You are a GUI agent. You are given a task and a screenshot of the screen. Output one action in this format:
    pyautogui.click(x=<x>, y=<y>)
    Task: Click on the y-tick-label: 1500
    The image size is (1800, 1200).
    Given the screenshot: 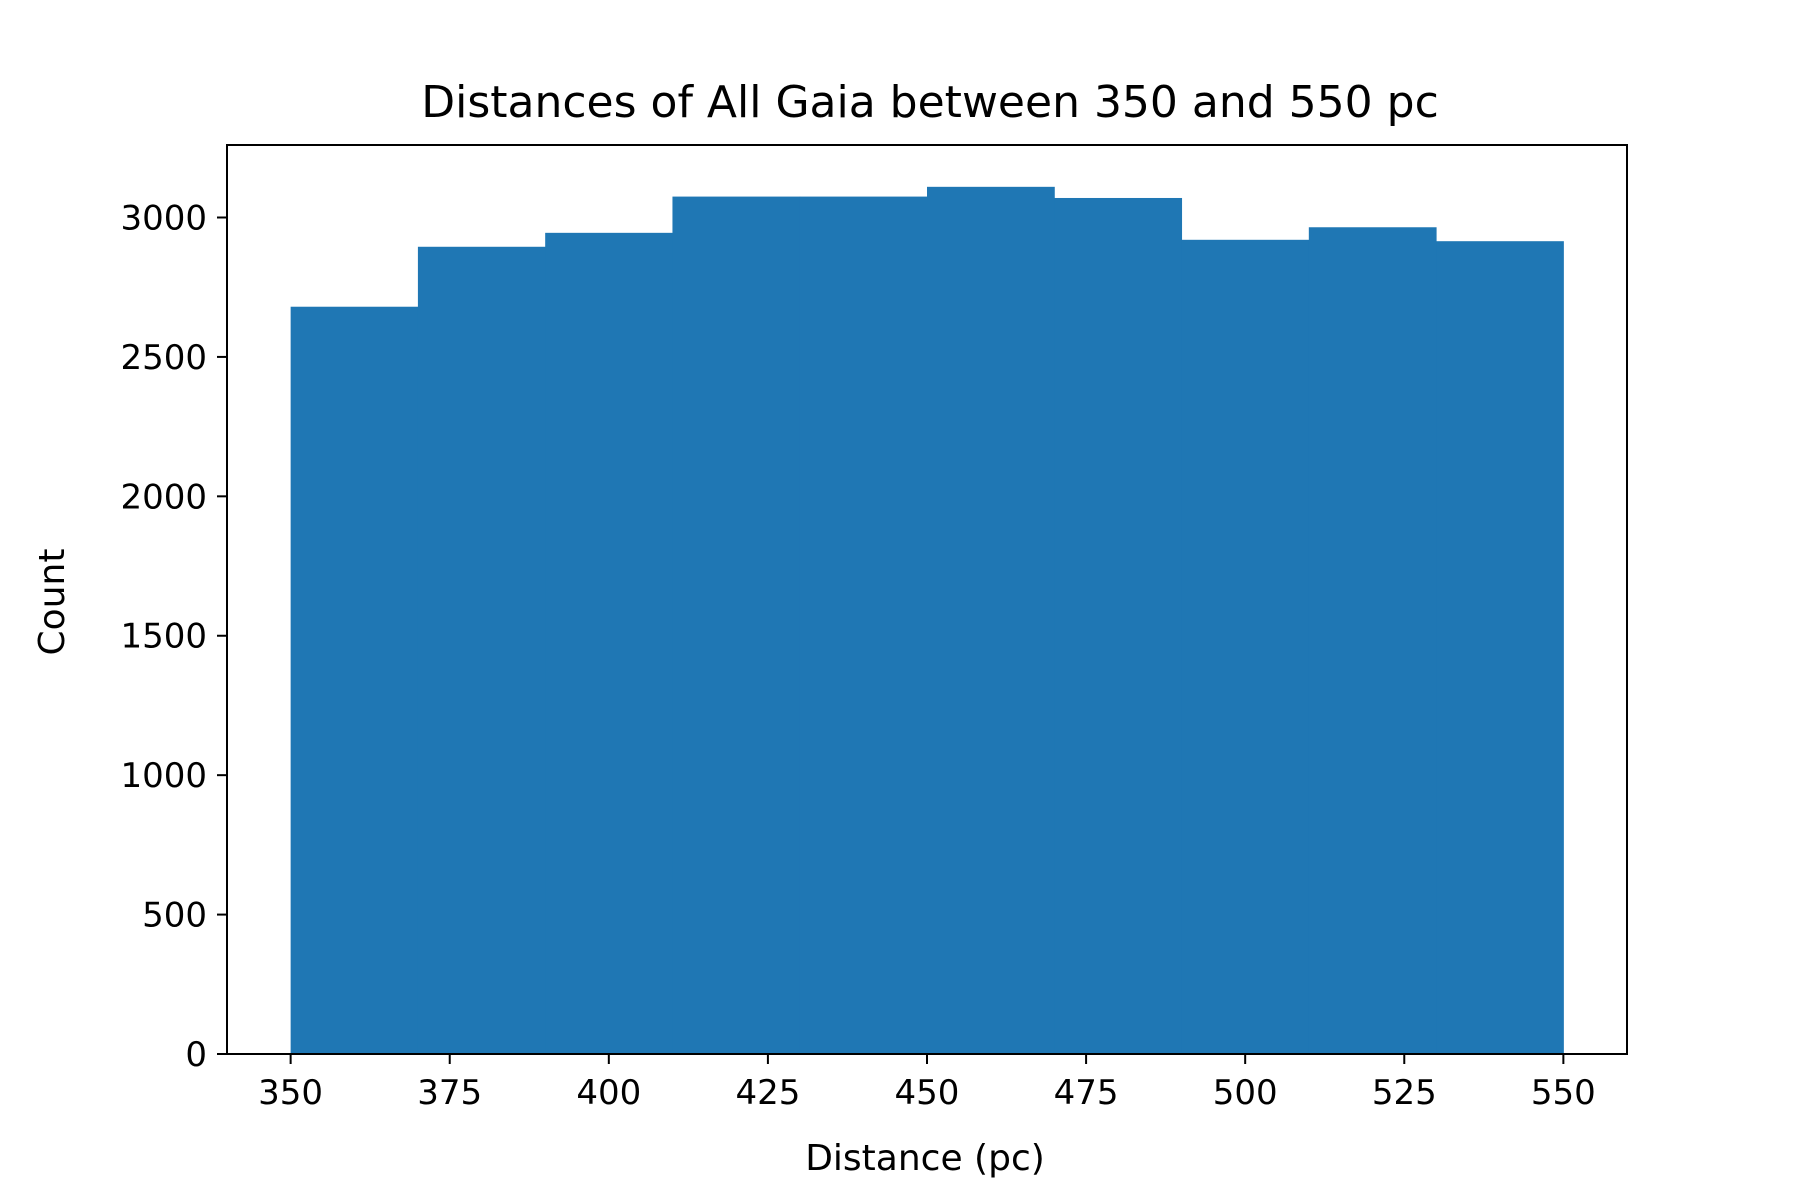 What is the action you would take?
    pyautogui.click(x=163, y=637)
    